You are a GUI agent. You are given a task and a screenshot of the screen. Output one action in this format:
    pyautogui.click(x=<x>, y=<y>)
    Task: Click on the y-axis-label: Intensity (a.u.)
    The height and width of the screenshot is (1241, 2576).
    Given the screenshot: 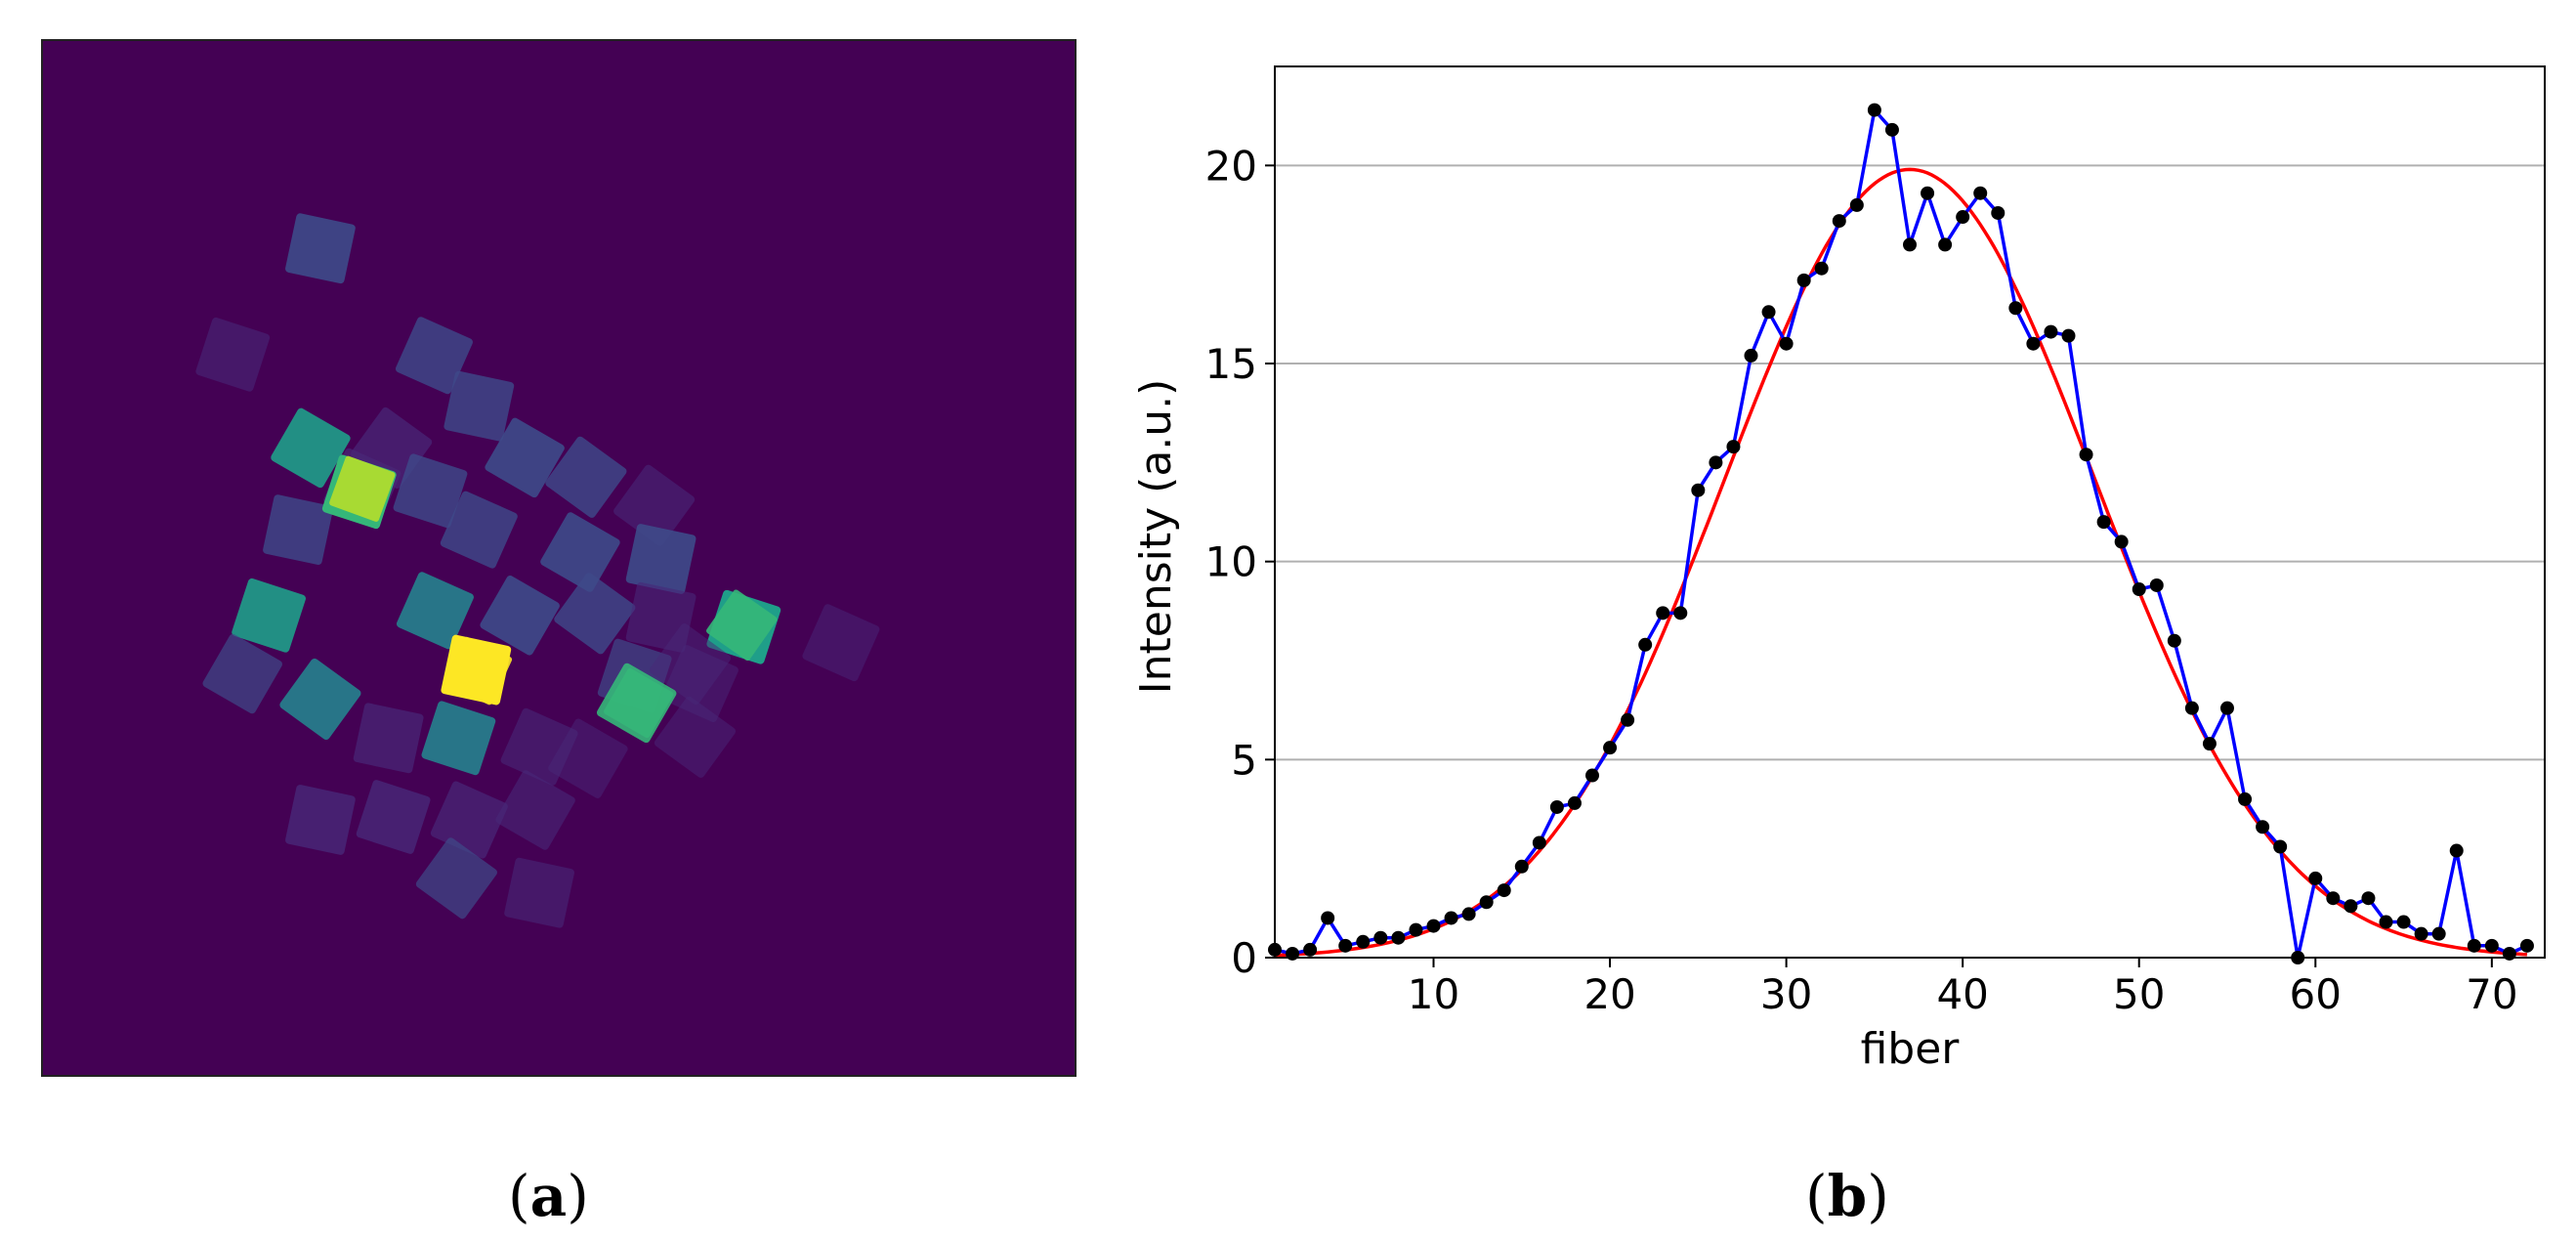 What is the action you would take?
    pyautogui.click(x=1156, y=537)
    